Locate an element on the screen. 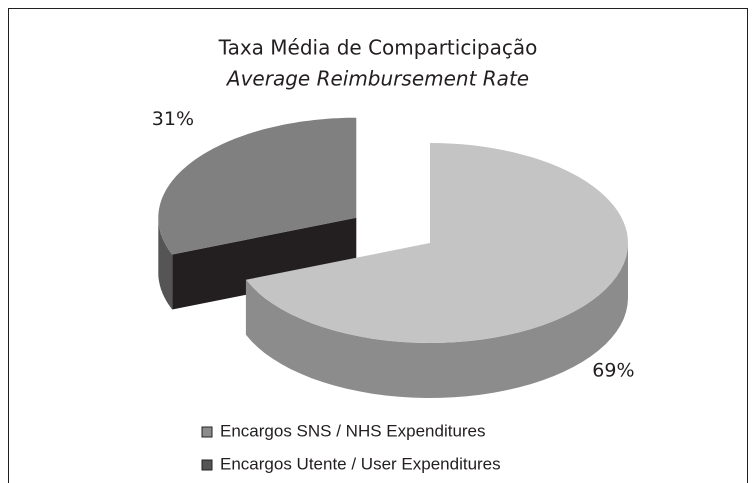 The width and height of the screenshot is (755, 483). chart-subtitle: Average Reimbursement Rate is located at coordinates (377, 79).